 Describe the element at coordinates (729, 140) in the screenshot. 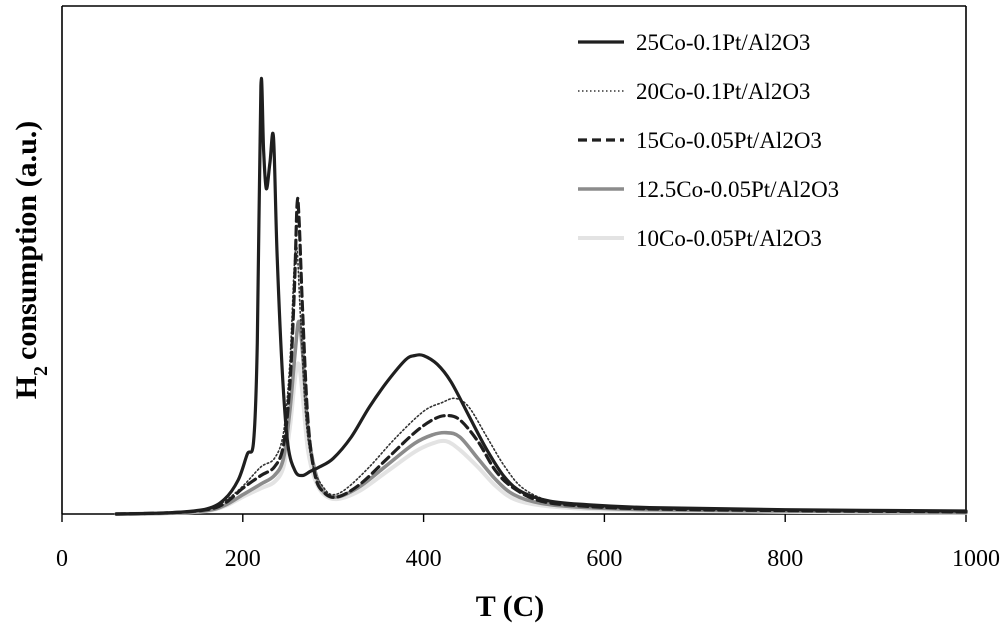

I see `legend-label: 15Co-0.05Pt/Al2O3` at that location.